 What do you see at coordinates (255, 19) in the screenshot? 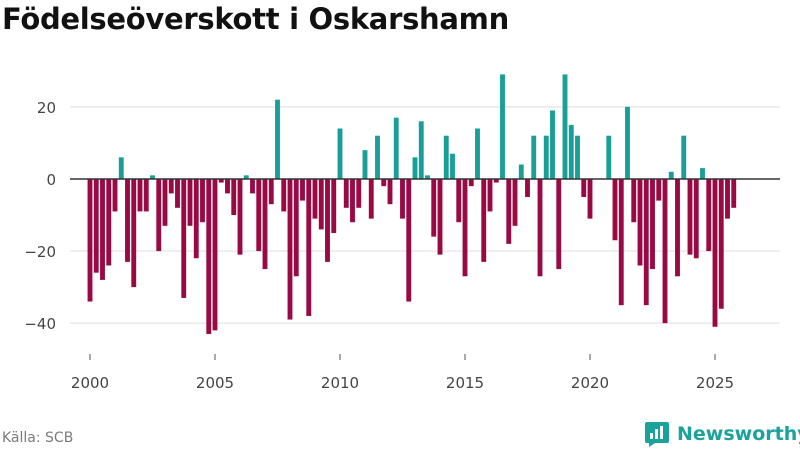
I see `chart-title: Födelseöverskott i Oskarshamn` at bounding box center [255, 19].